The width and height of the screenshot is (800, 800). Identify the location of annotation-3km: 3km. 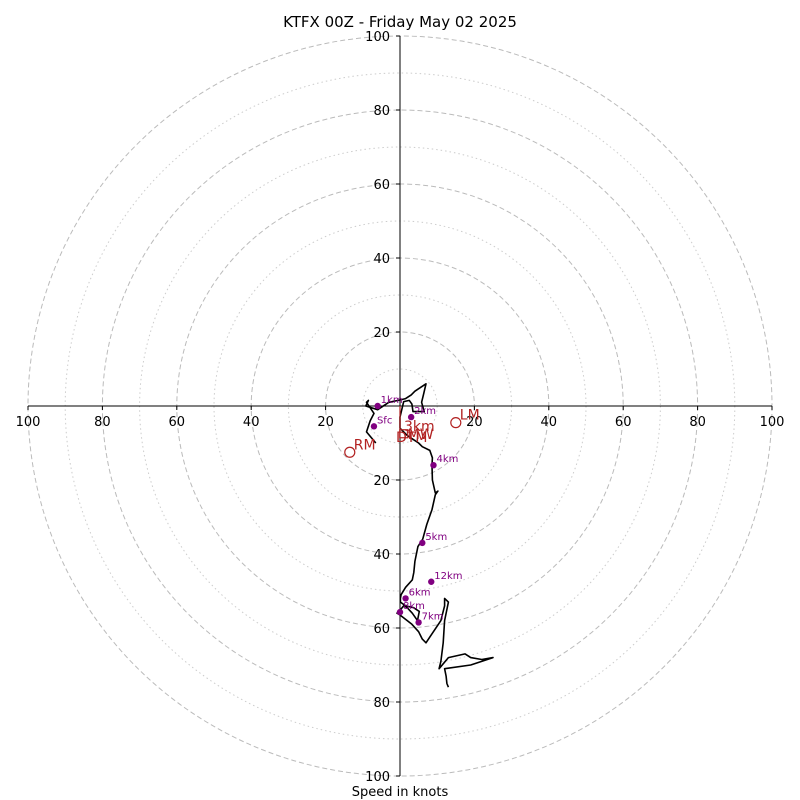
(419, 427).